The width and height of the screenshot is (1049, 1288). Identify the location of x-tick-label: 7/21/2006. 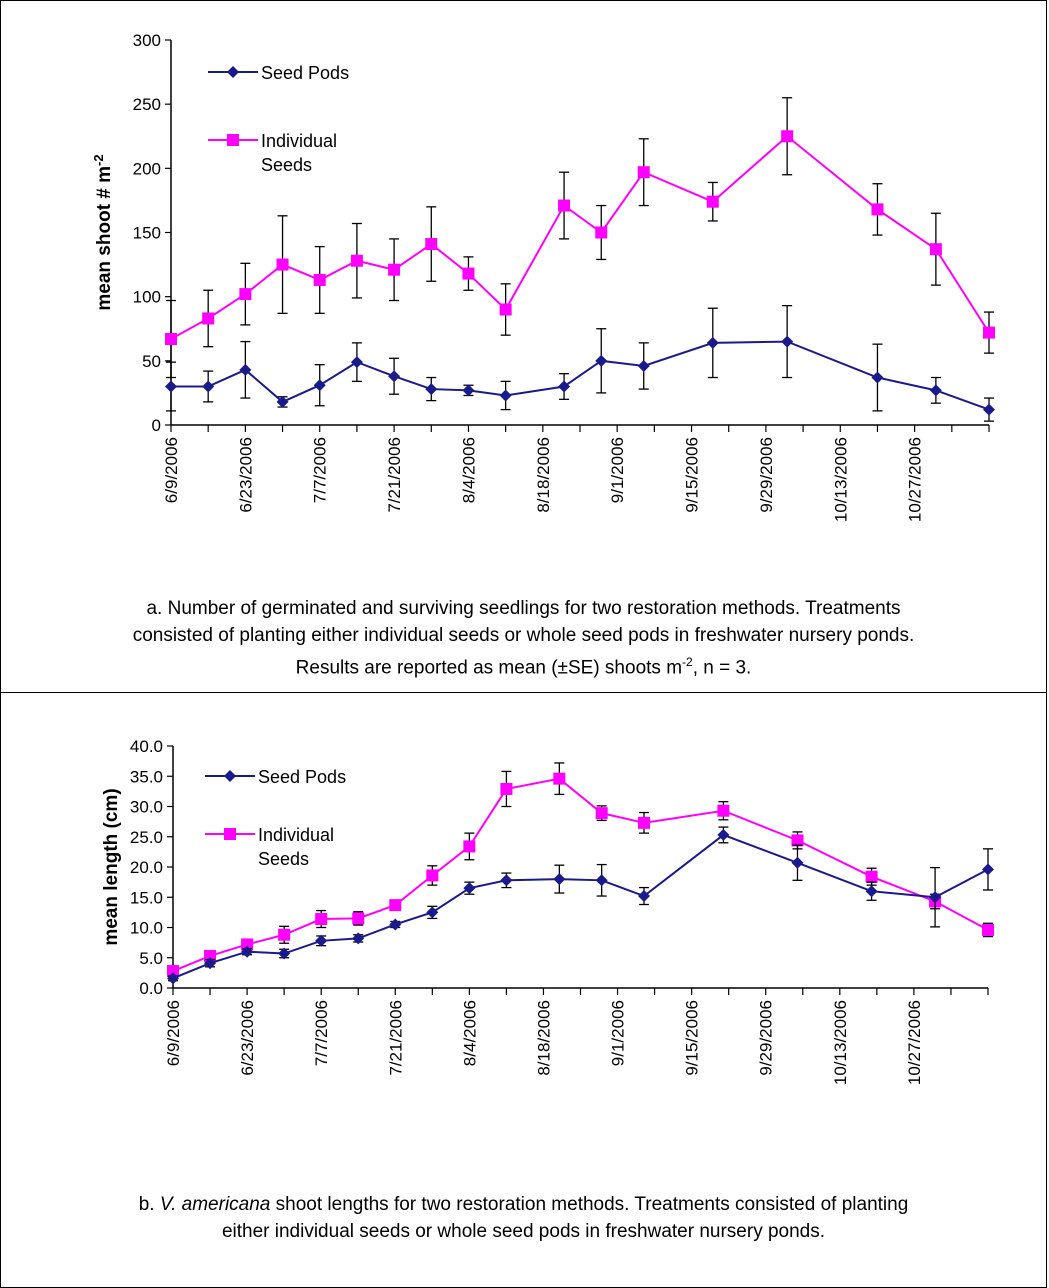
(395, 1038).